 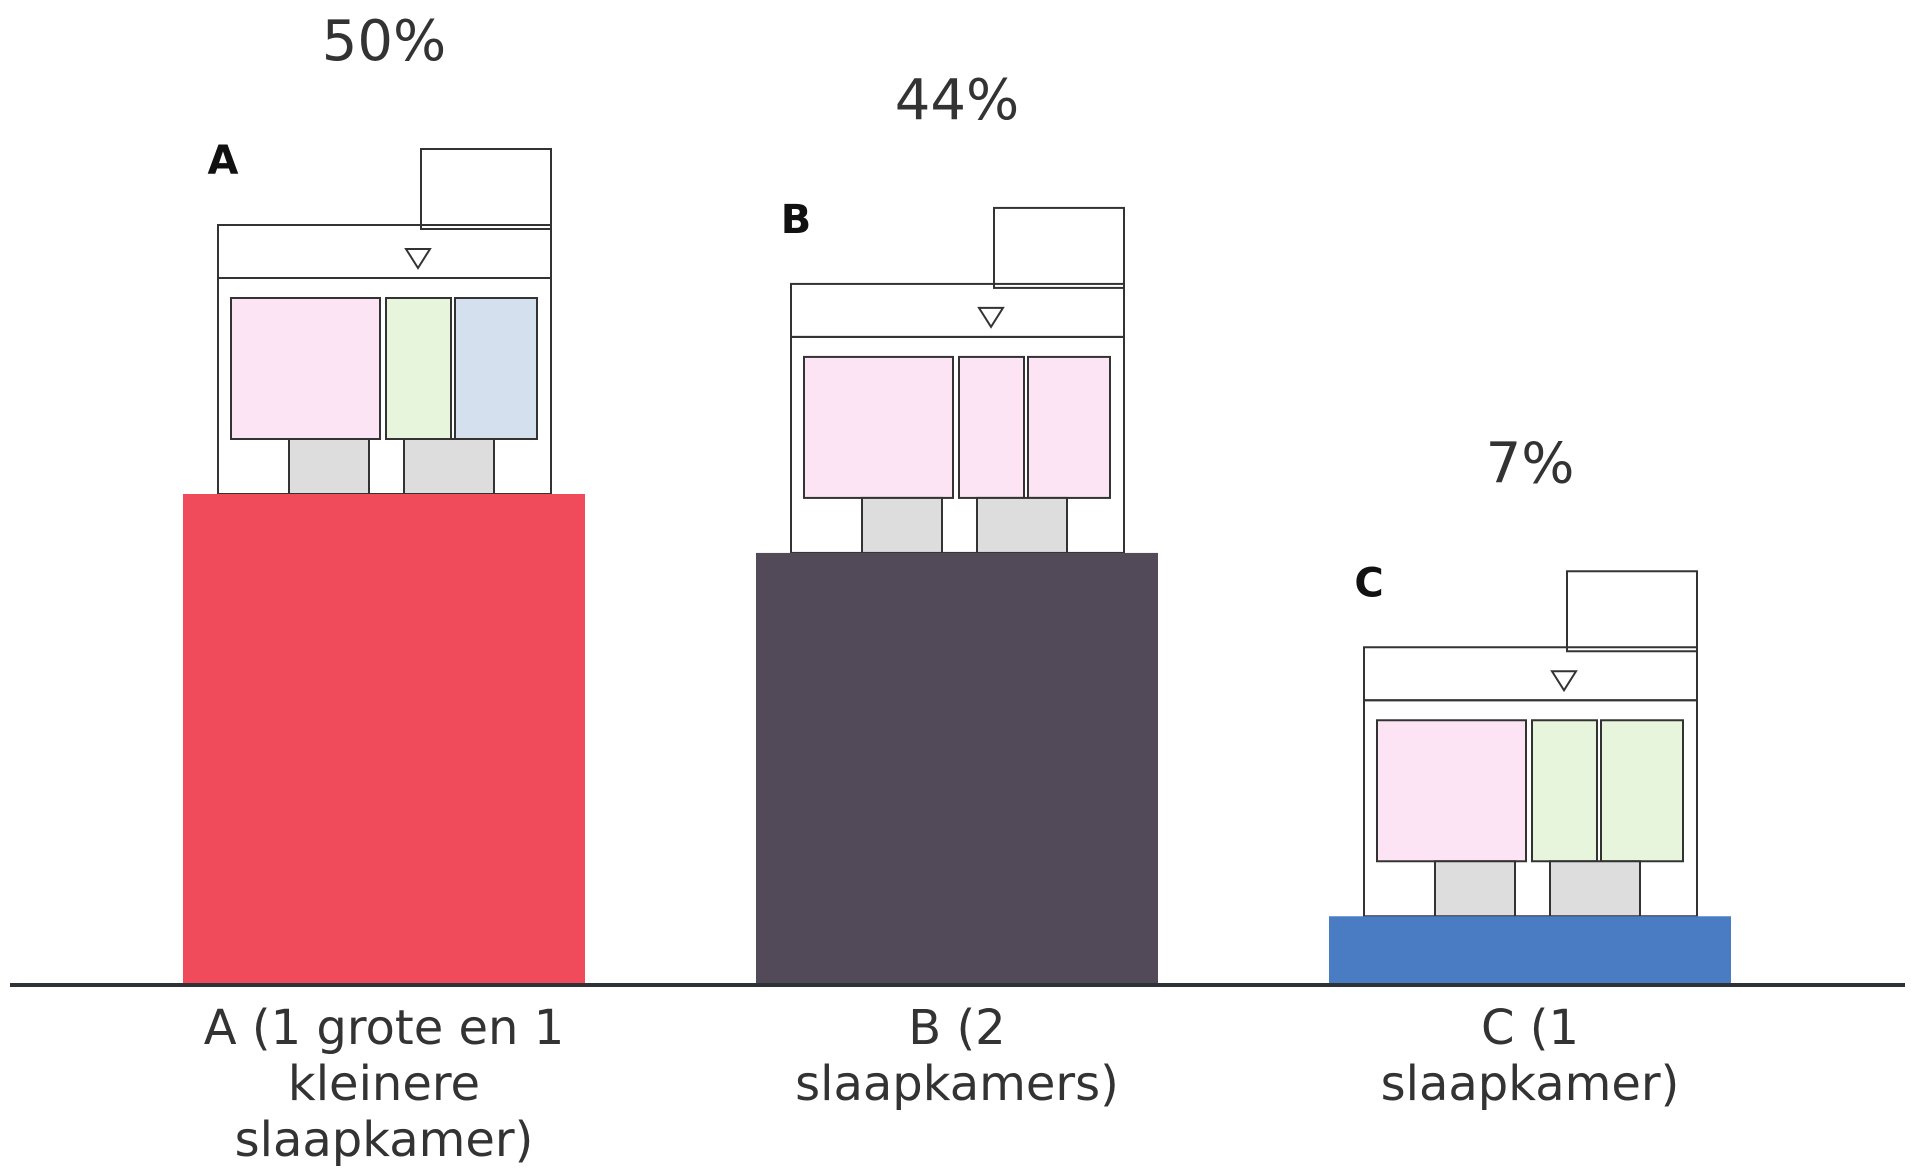 I want to click on x-tick-label: C (1 slaapkamer), so click(x=1530, y=1056).